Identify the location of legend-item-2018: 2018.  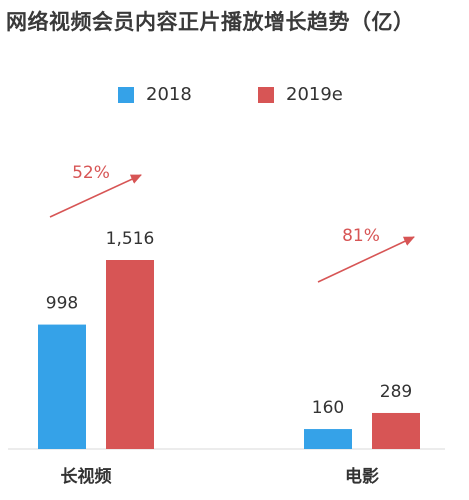
(155, 94).